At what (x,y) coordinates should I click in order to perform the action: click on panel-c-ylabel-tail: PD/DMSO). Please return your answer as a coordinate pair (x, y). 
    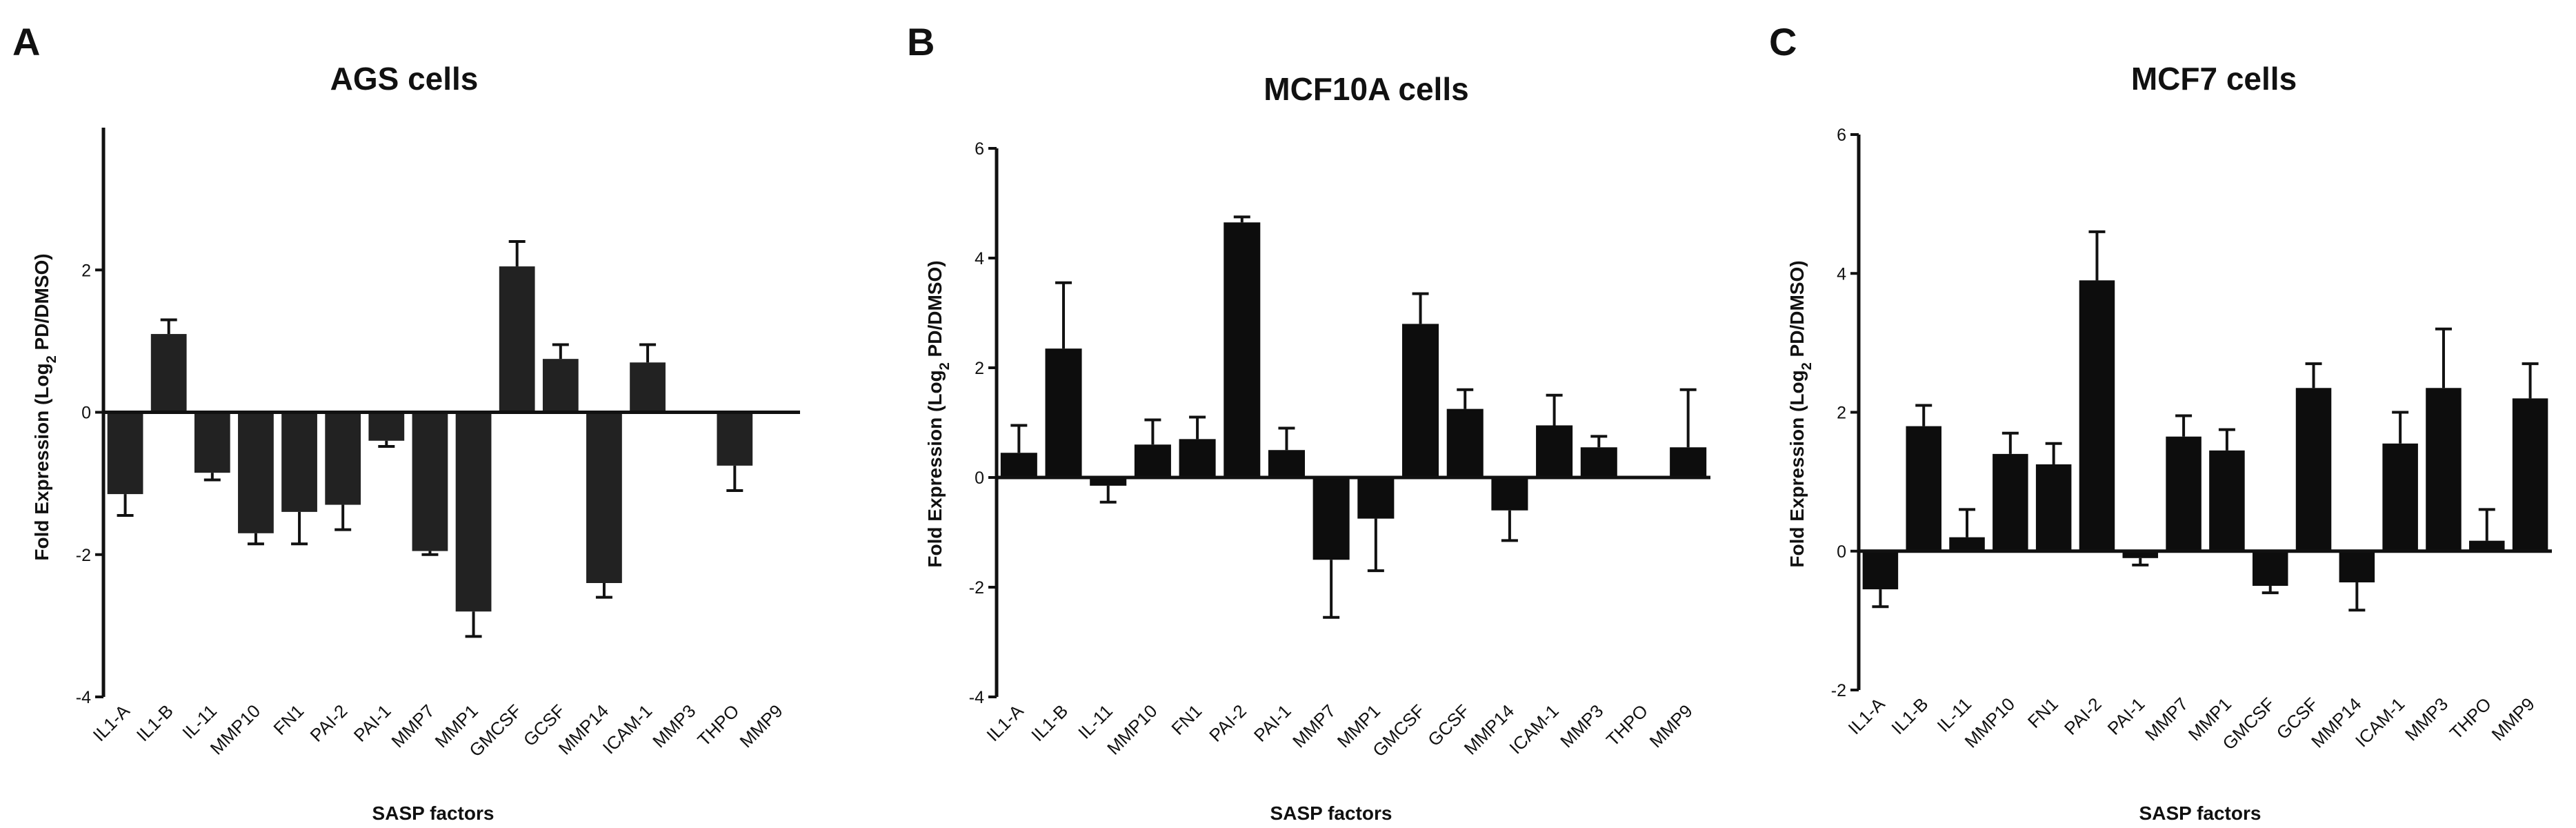
    Looking at the image, I should click on (1797, 311).